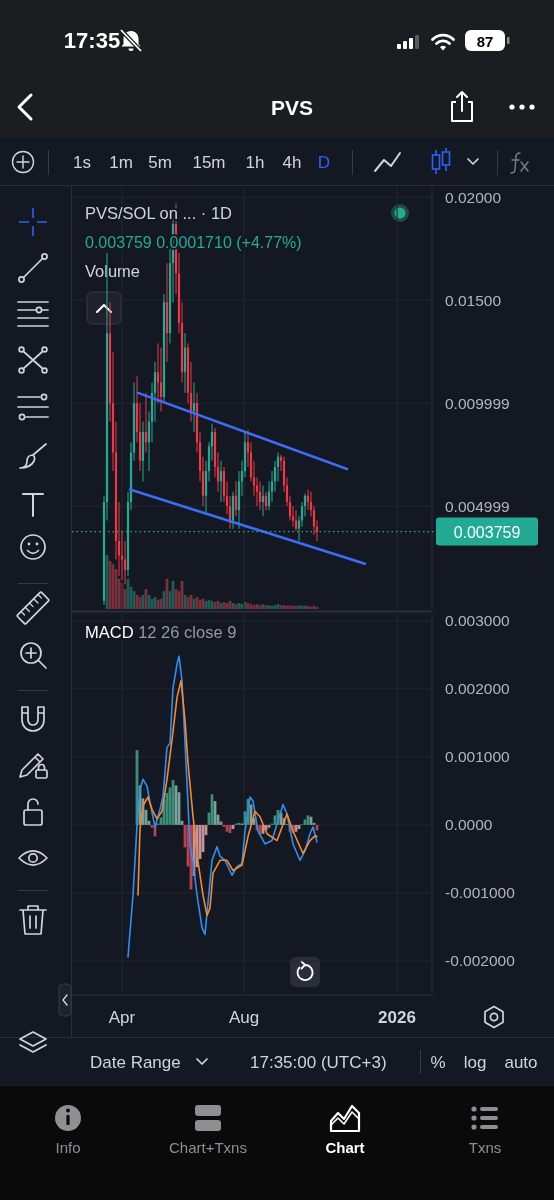  I want to click on ref-line-label: 0.003759, so click(487, 532).